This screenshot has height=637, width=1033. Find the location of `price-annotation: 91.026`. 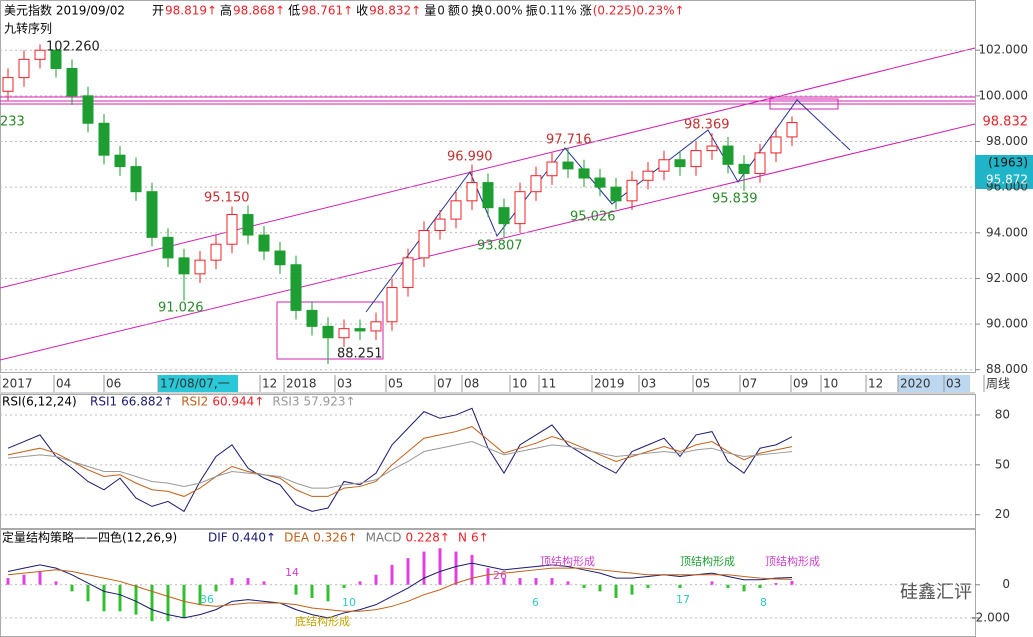

price-annotation: 91.026 is located at coordinates (181, 308).